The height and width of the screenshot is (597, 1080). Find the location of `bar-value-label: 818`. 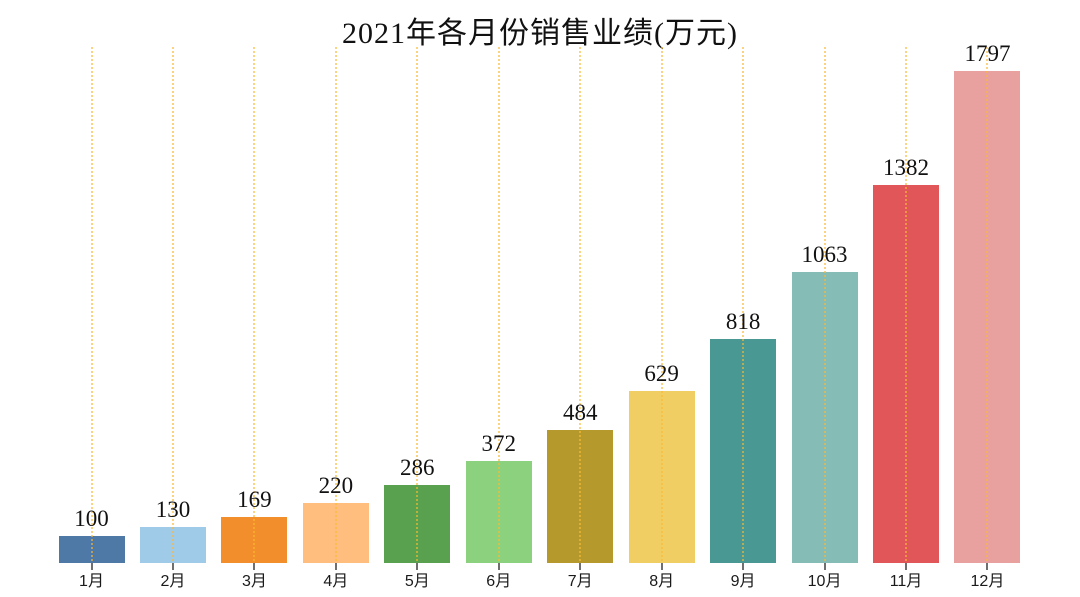

bar-value-label: 818 is located at coordinates (743, 321).